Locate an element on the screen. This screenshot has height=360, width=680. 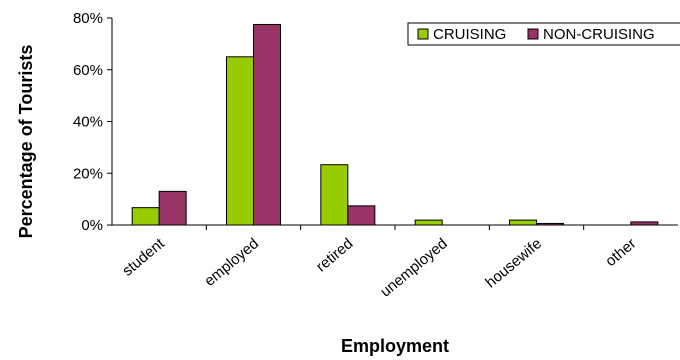
x-axis-title: Employment is located at coordinates (395, 346).